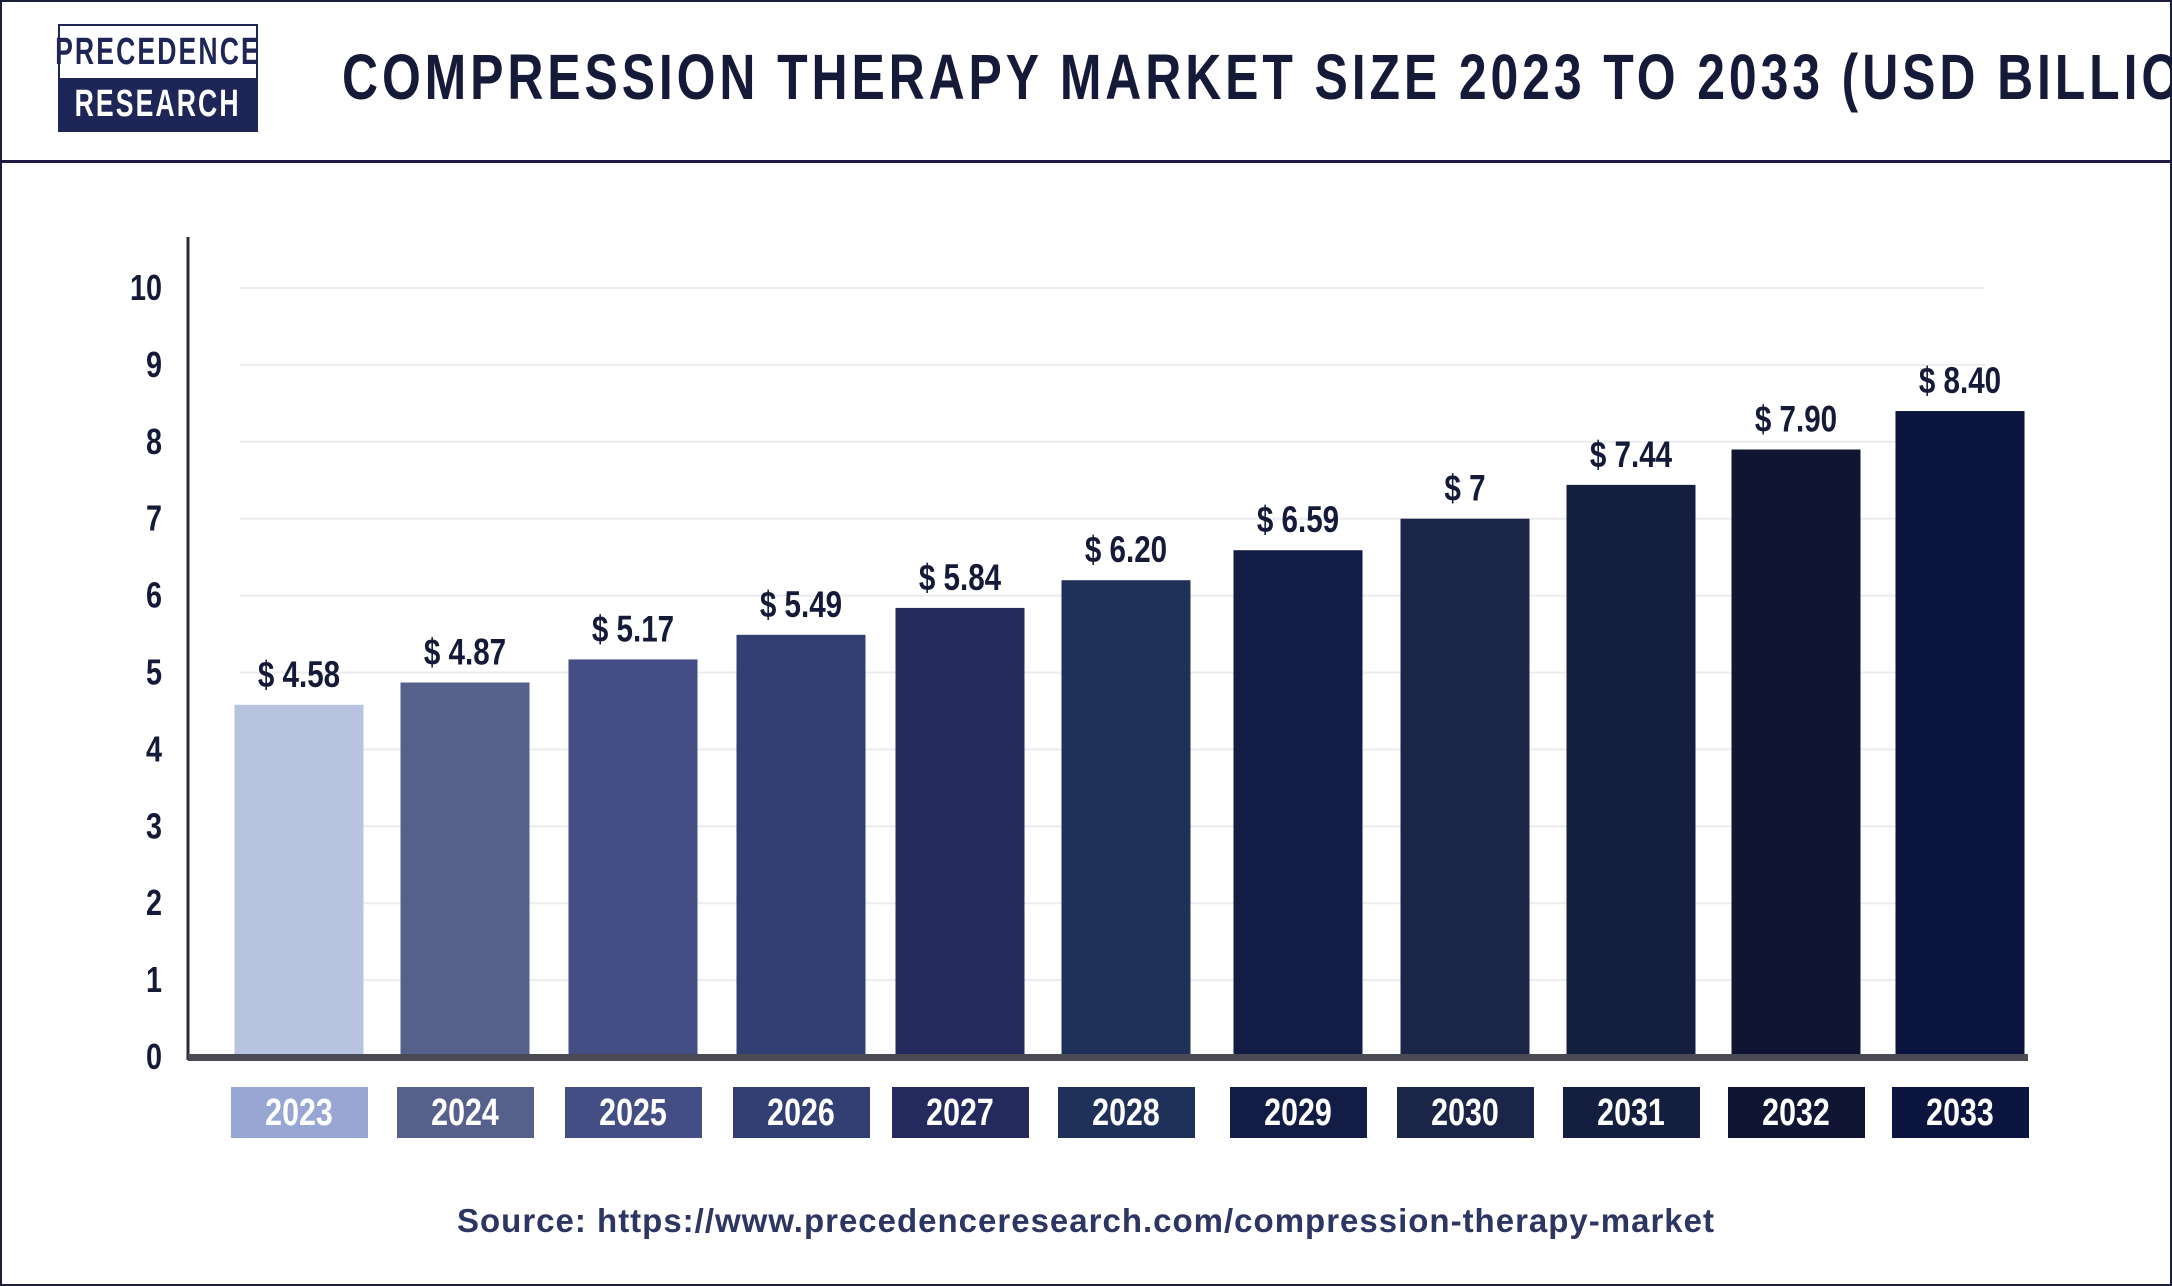 The height and width of the screenshot is (1286, 2172). What do you see at coordinates (1465, 787) in the screenshot?
I see `bar-2030` at bounding box center [1465, 787].